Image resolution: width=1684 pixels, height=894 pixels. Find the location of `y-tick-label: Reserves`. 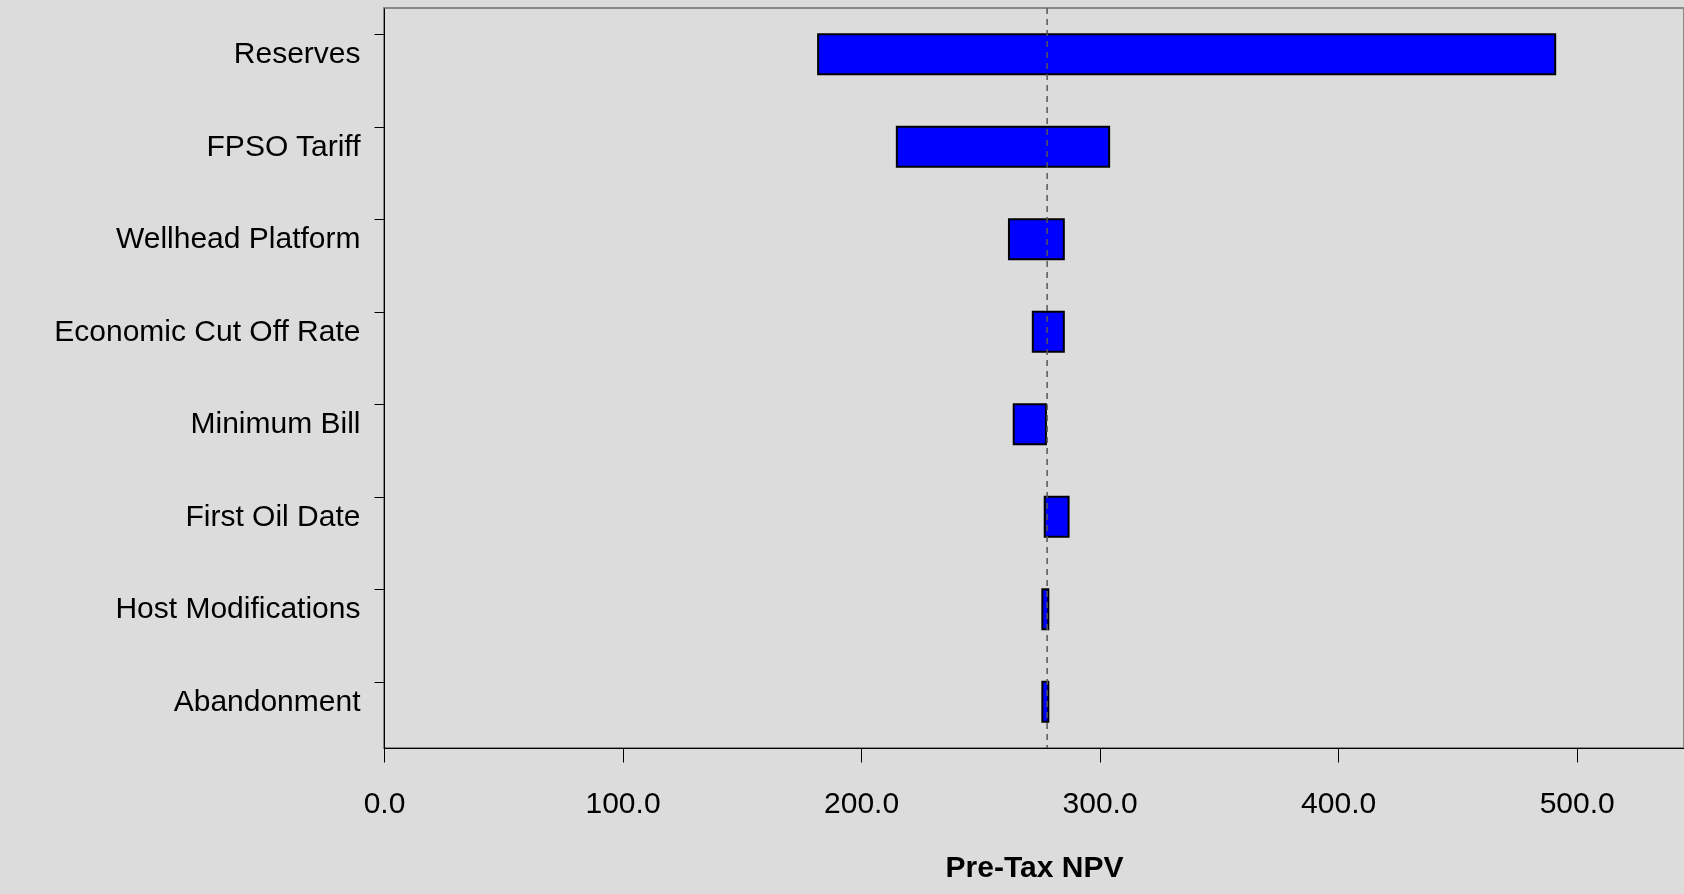

y-tick-label: Reserves is located at coordinates (297, 53).